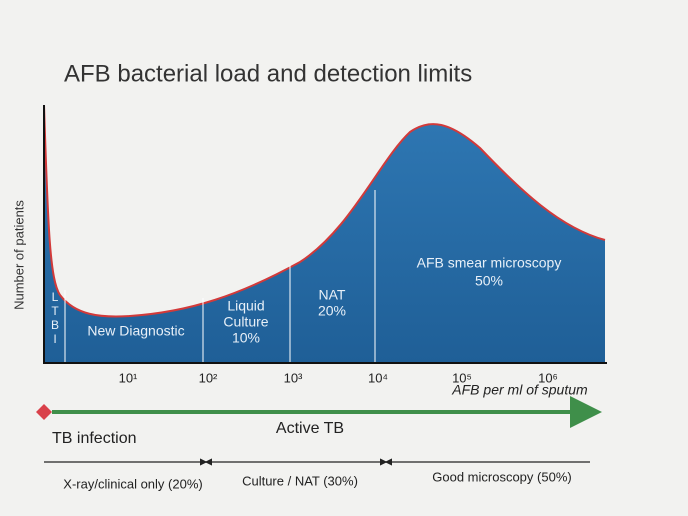 This screenshot has width=688, height=516. I want to click on region-label: T, so click(55, 311).